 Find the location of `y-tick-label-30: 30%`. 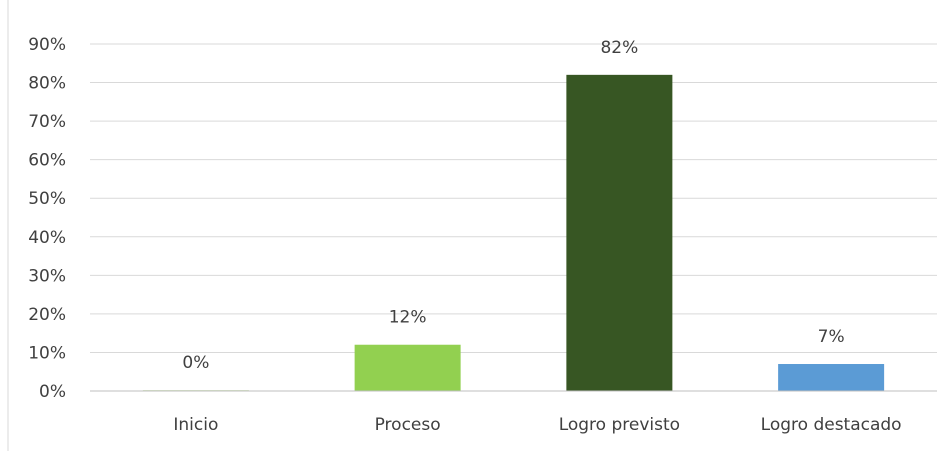

y-tick-label-30: 30% is located at coordinates (47, 276).